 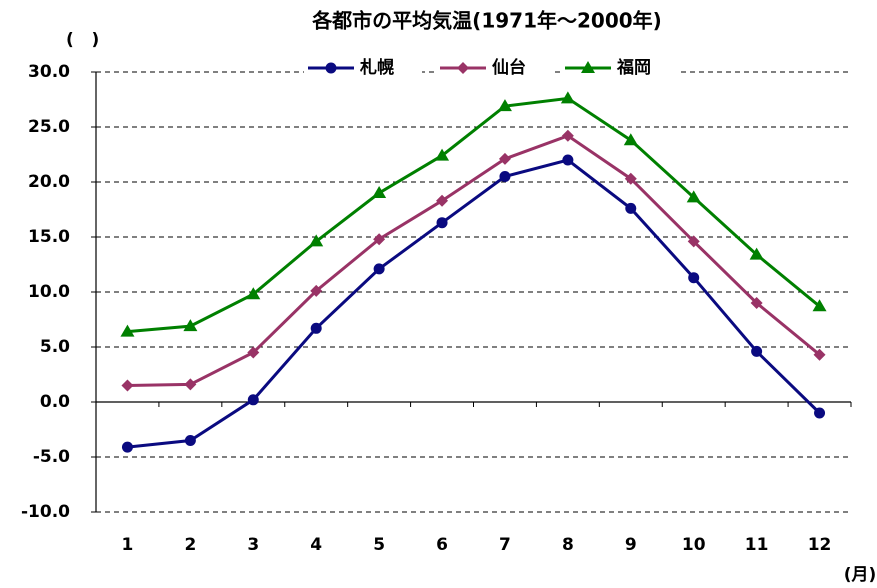 What do you see at coordinates (55, 347) in the screenshot?
I see `y-tick-label: 5.0` at bounding box center [55, 347].